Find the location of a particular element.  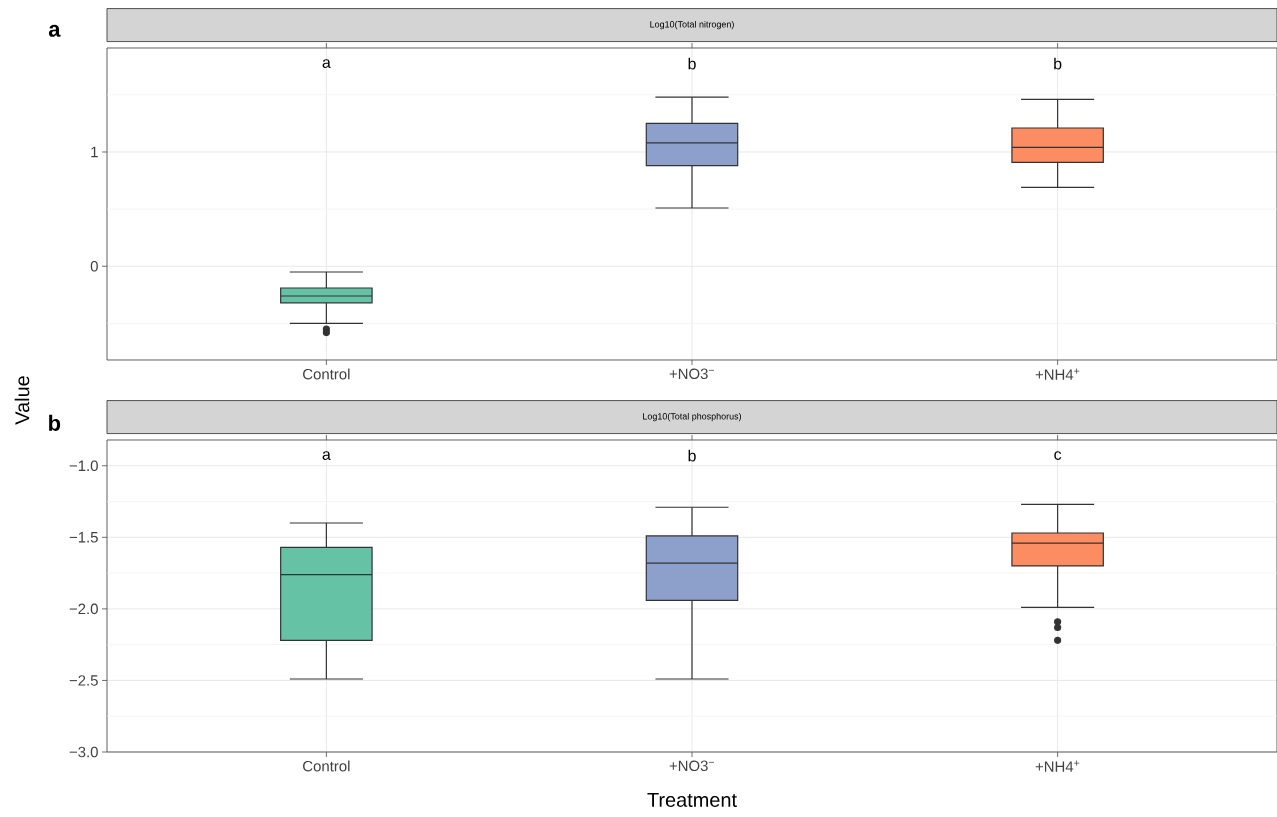

y-tick-label: −3.0 is located at coordinates (83, 752).